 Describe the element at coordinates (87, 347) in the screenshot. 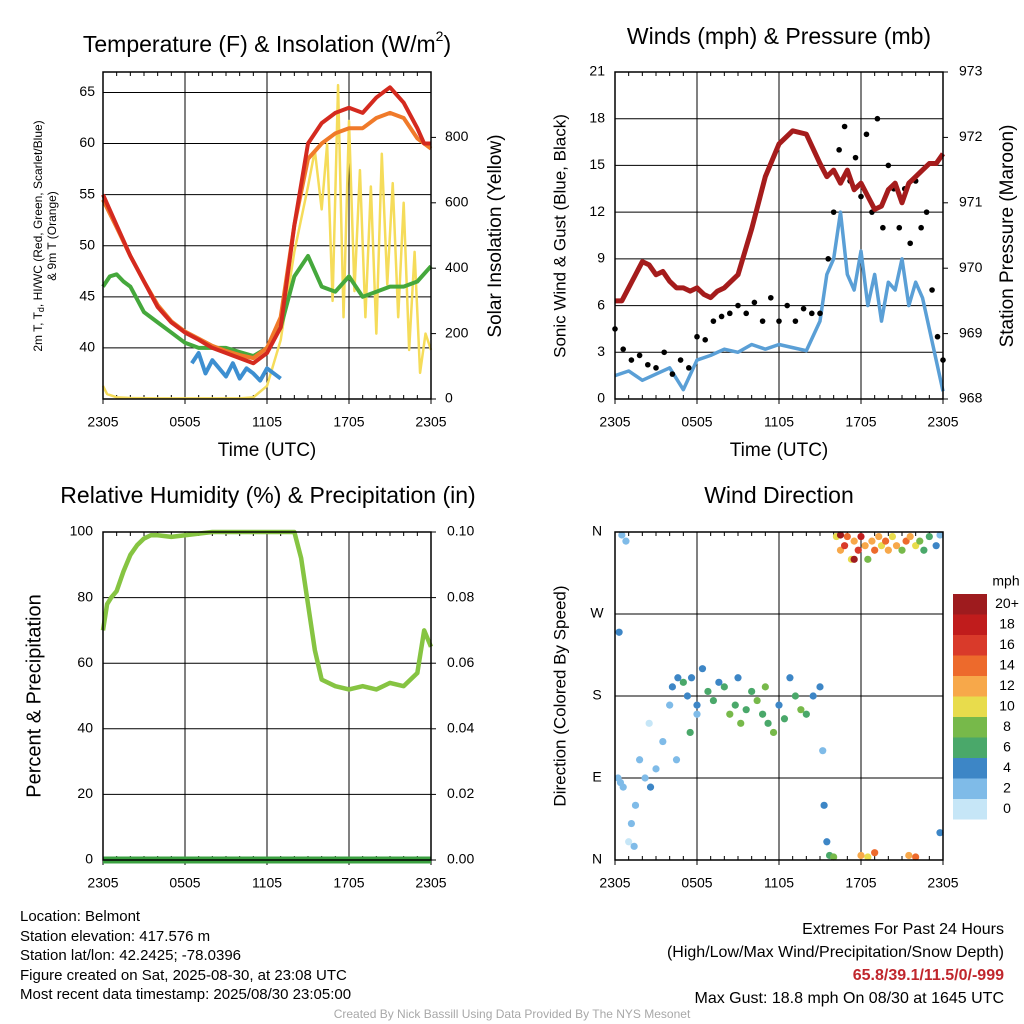

I see `y-tick-label: 40` at that location.